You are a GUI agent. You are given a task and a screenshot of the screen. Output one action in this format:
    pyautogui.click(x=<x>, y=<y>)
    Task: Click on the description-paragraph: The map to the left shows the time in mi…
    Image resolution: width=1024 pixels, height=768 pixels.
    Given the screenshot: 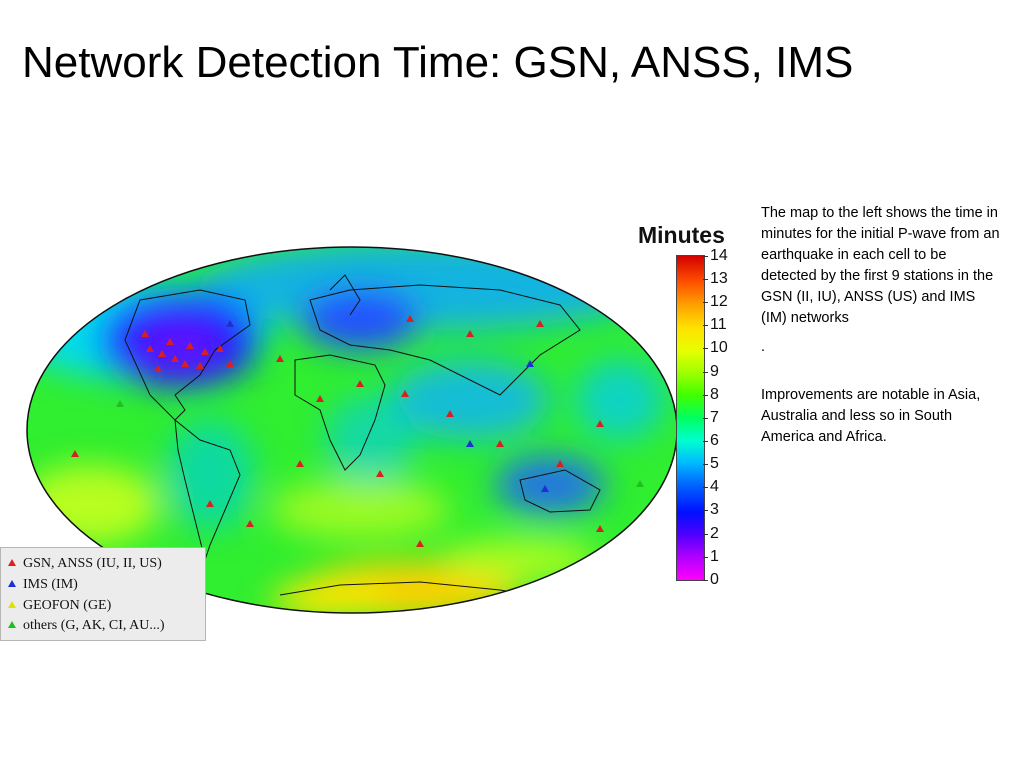 What is the action you would take?
    pyautogui.click(x=880, y=265)
    